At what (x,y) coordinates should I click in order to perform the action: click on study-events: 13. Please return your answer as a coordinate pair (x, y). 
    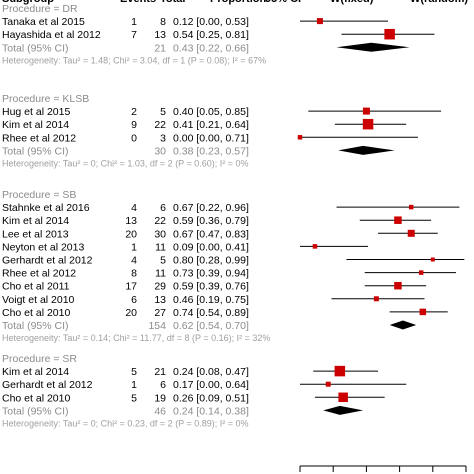
    Looking at the image, I should click on (131, 221).